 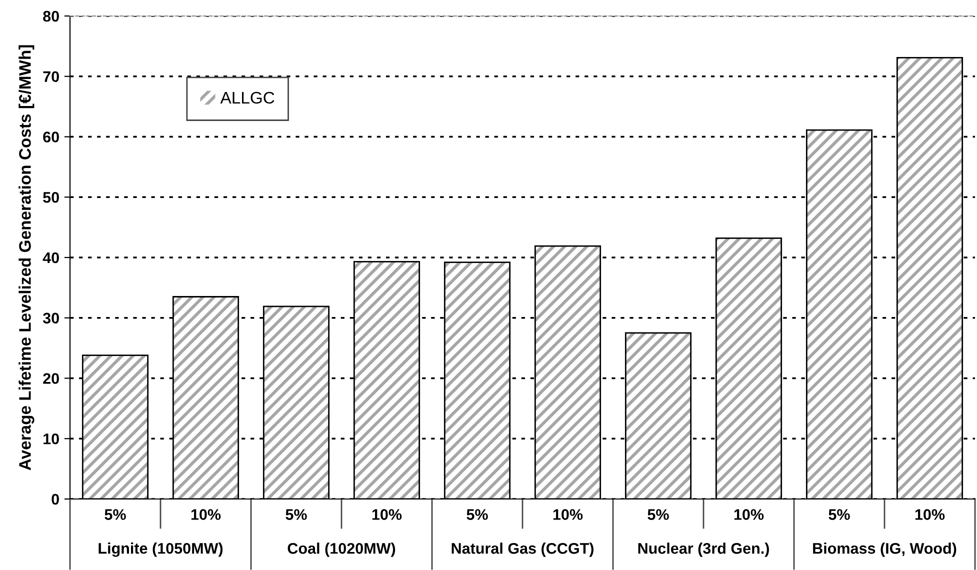 I want to click on legend-label: ALLGC, so click(x=247, y=98).